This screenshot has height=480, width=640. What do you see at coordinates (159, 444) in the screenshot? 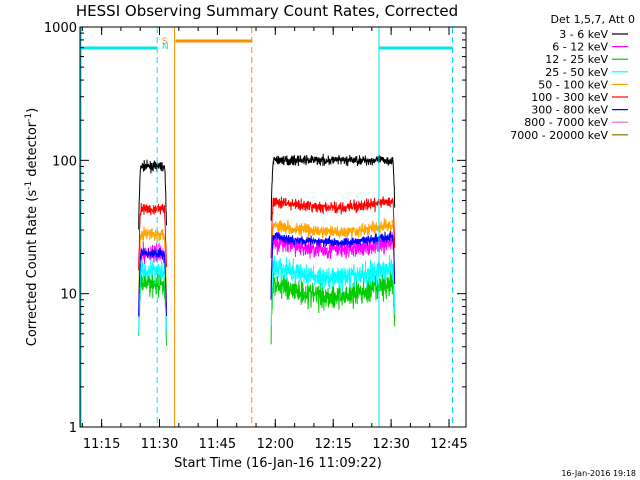
I see `x-tick-label: 11:30` at bounding box center [159, 444].